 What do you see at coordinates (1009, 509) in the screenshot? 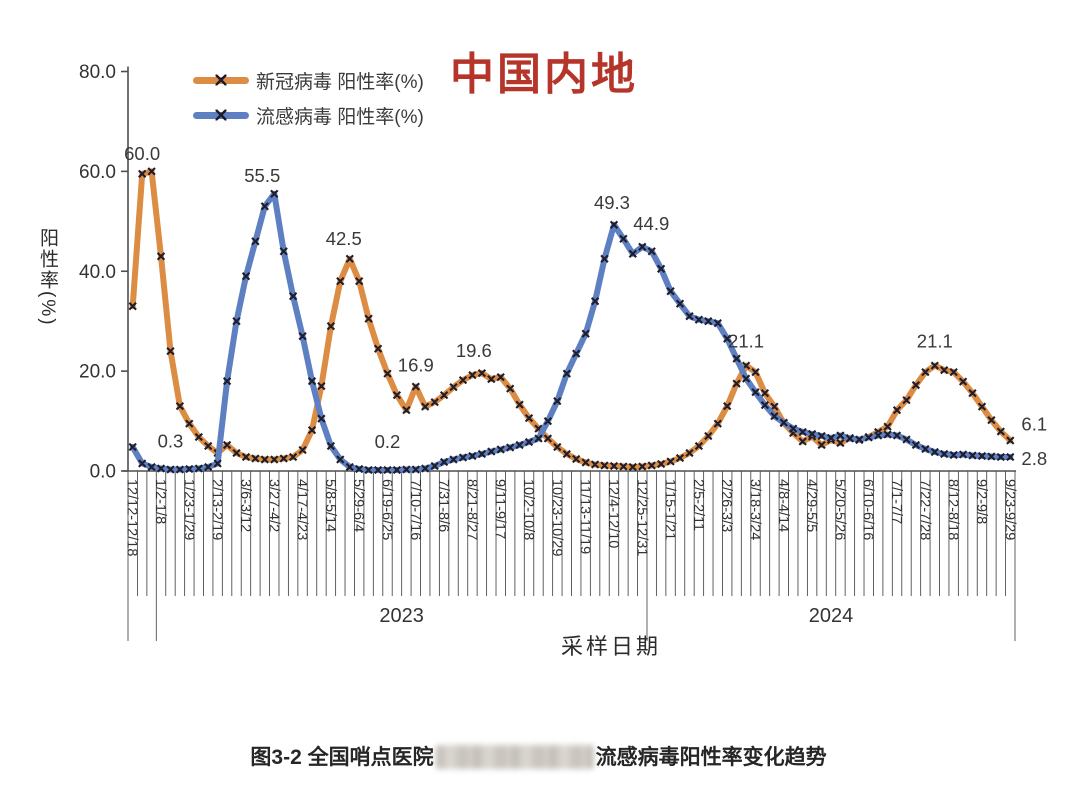
I see `x-tick-label: 9/23-9/29` at bounding box center [1009, 509].